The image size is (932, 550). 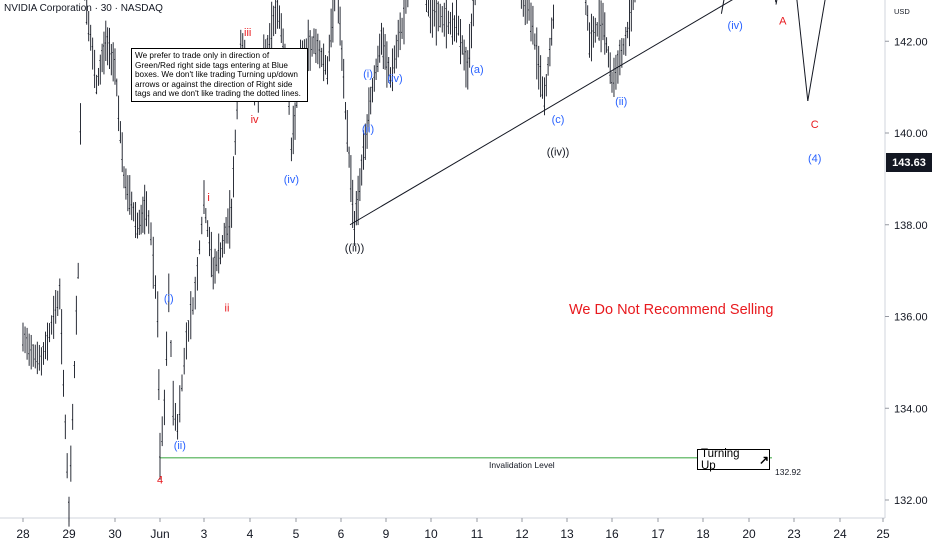 I want to click on wave-label: (c), so click(x=558, y=120).